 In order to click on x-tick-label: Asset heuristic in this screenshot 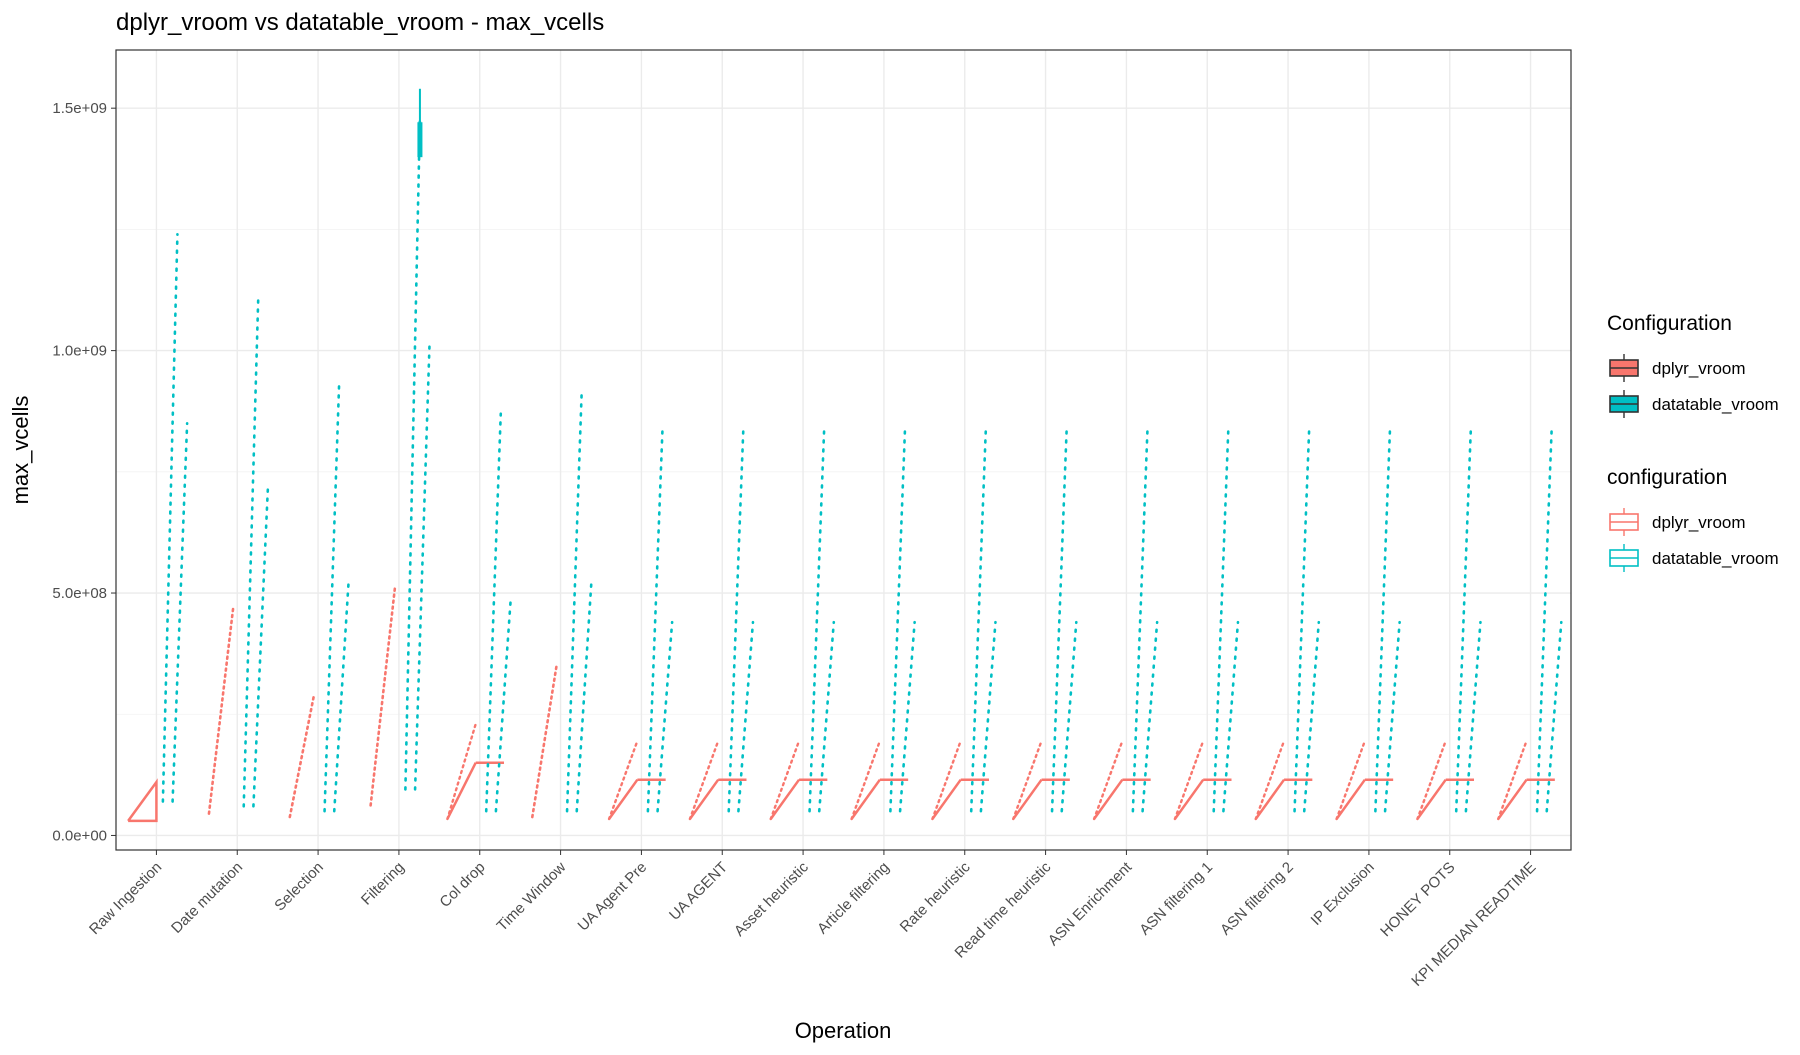, I will do `click(771, 898)`.